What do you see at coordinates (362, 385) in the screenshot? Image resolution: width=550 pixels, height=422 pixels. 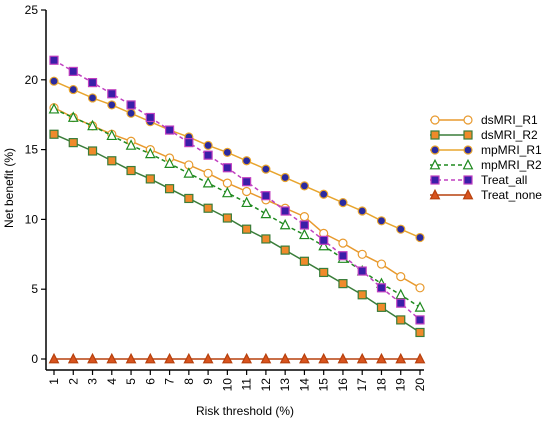 I see `x-tick-label: 17` at bounding box center [362, 385].